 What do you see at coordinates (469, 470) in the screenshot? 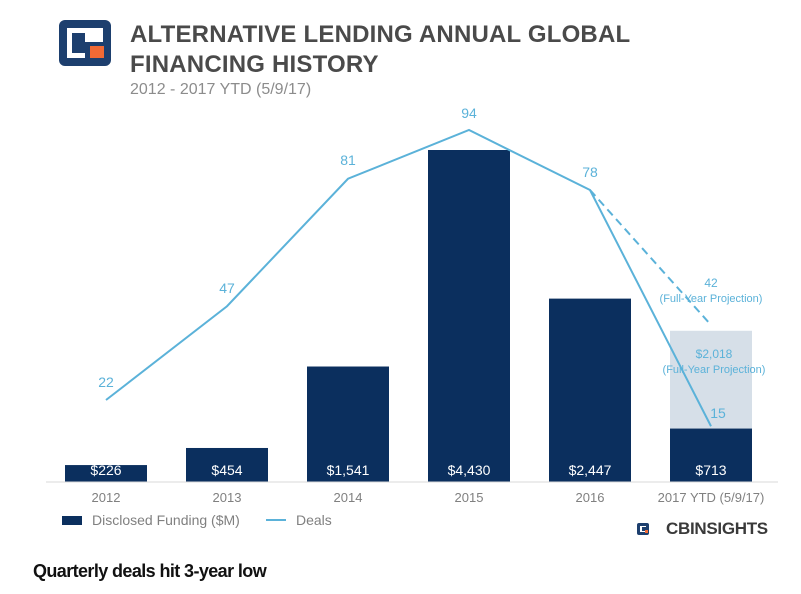
I see `bar-value-label: $4,430` at bounding box center [469, 470].